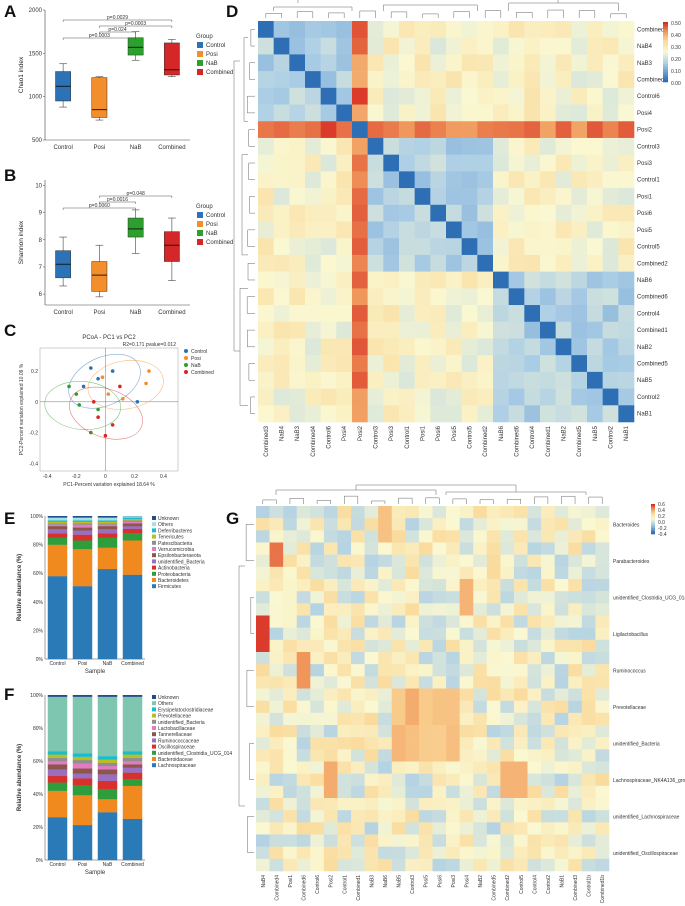 The height and width of the screenshot is (906, 685). I want to click on scatter-point-Combined, so click(105, 435).